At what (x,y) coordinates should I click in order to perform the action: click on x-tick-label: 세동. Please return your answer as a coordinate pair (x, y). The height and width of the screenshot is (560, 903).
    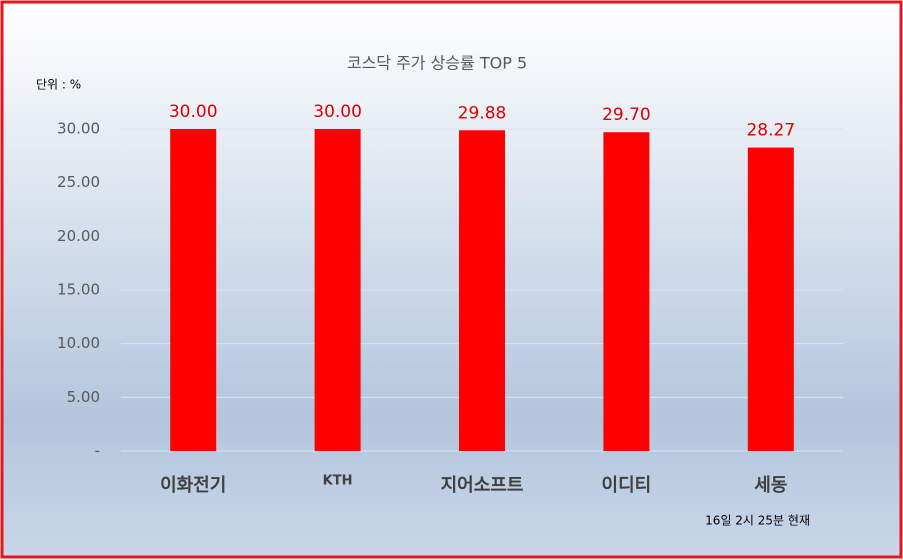
    Looking at the image, I should click on (770, 485).